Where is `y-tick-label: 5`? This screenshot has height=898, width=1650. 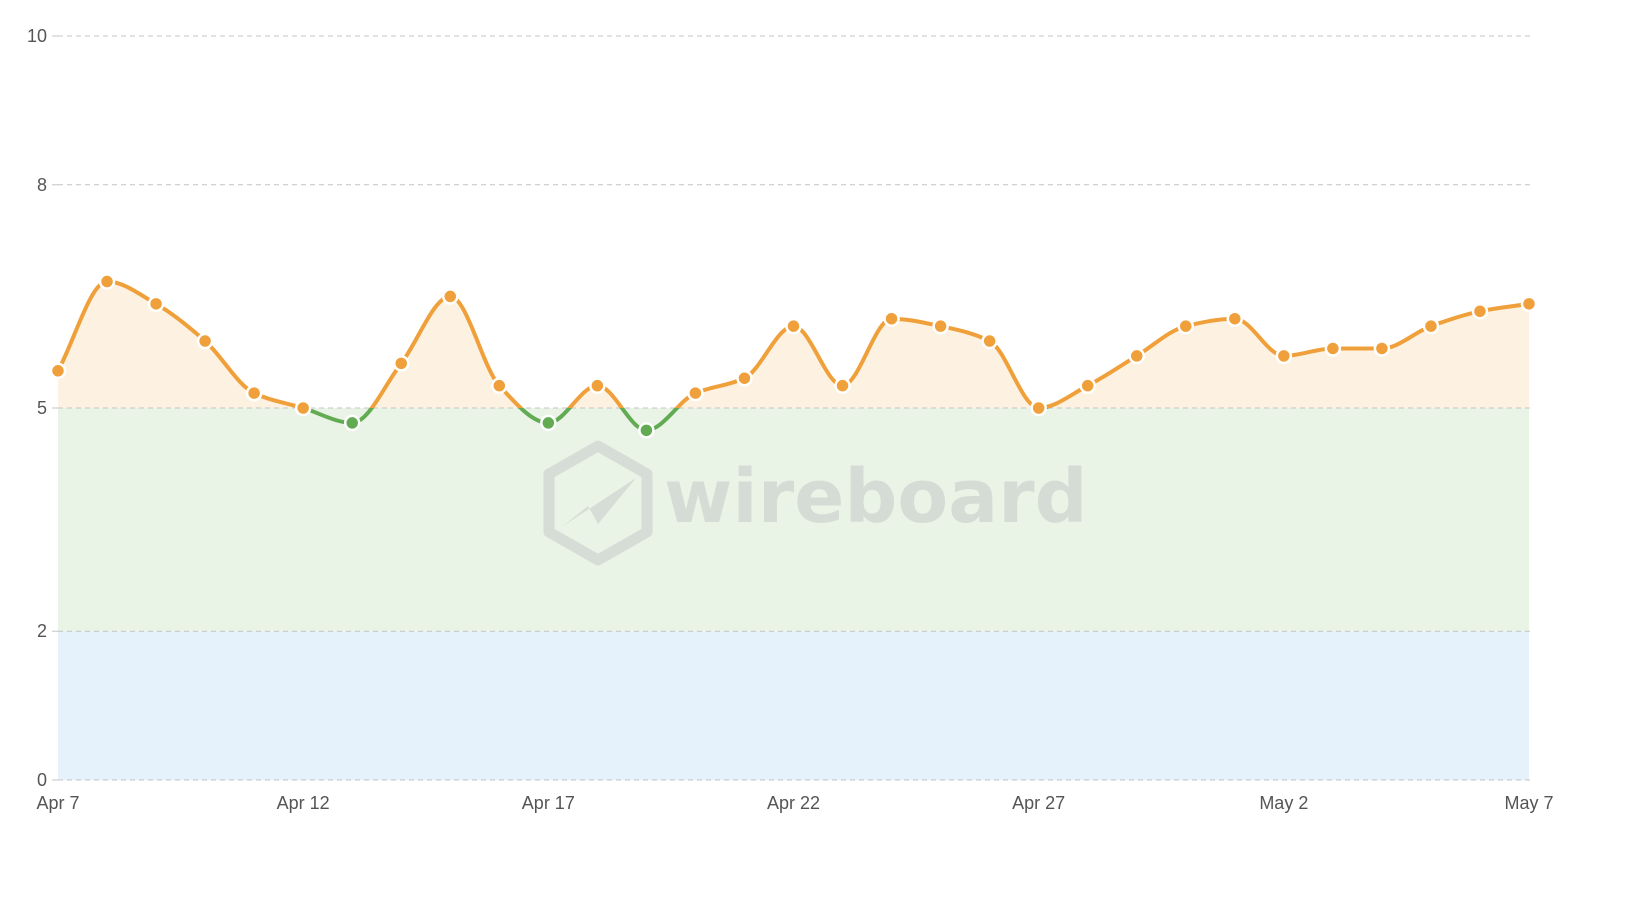 y-tick-label: 5 is located at coordinates (42, 408).